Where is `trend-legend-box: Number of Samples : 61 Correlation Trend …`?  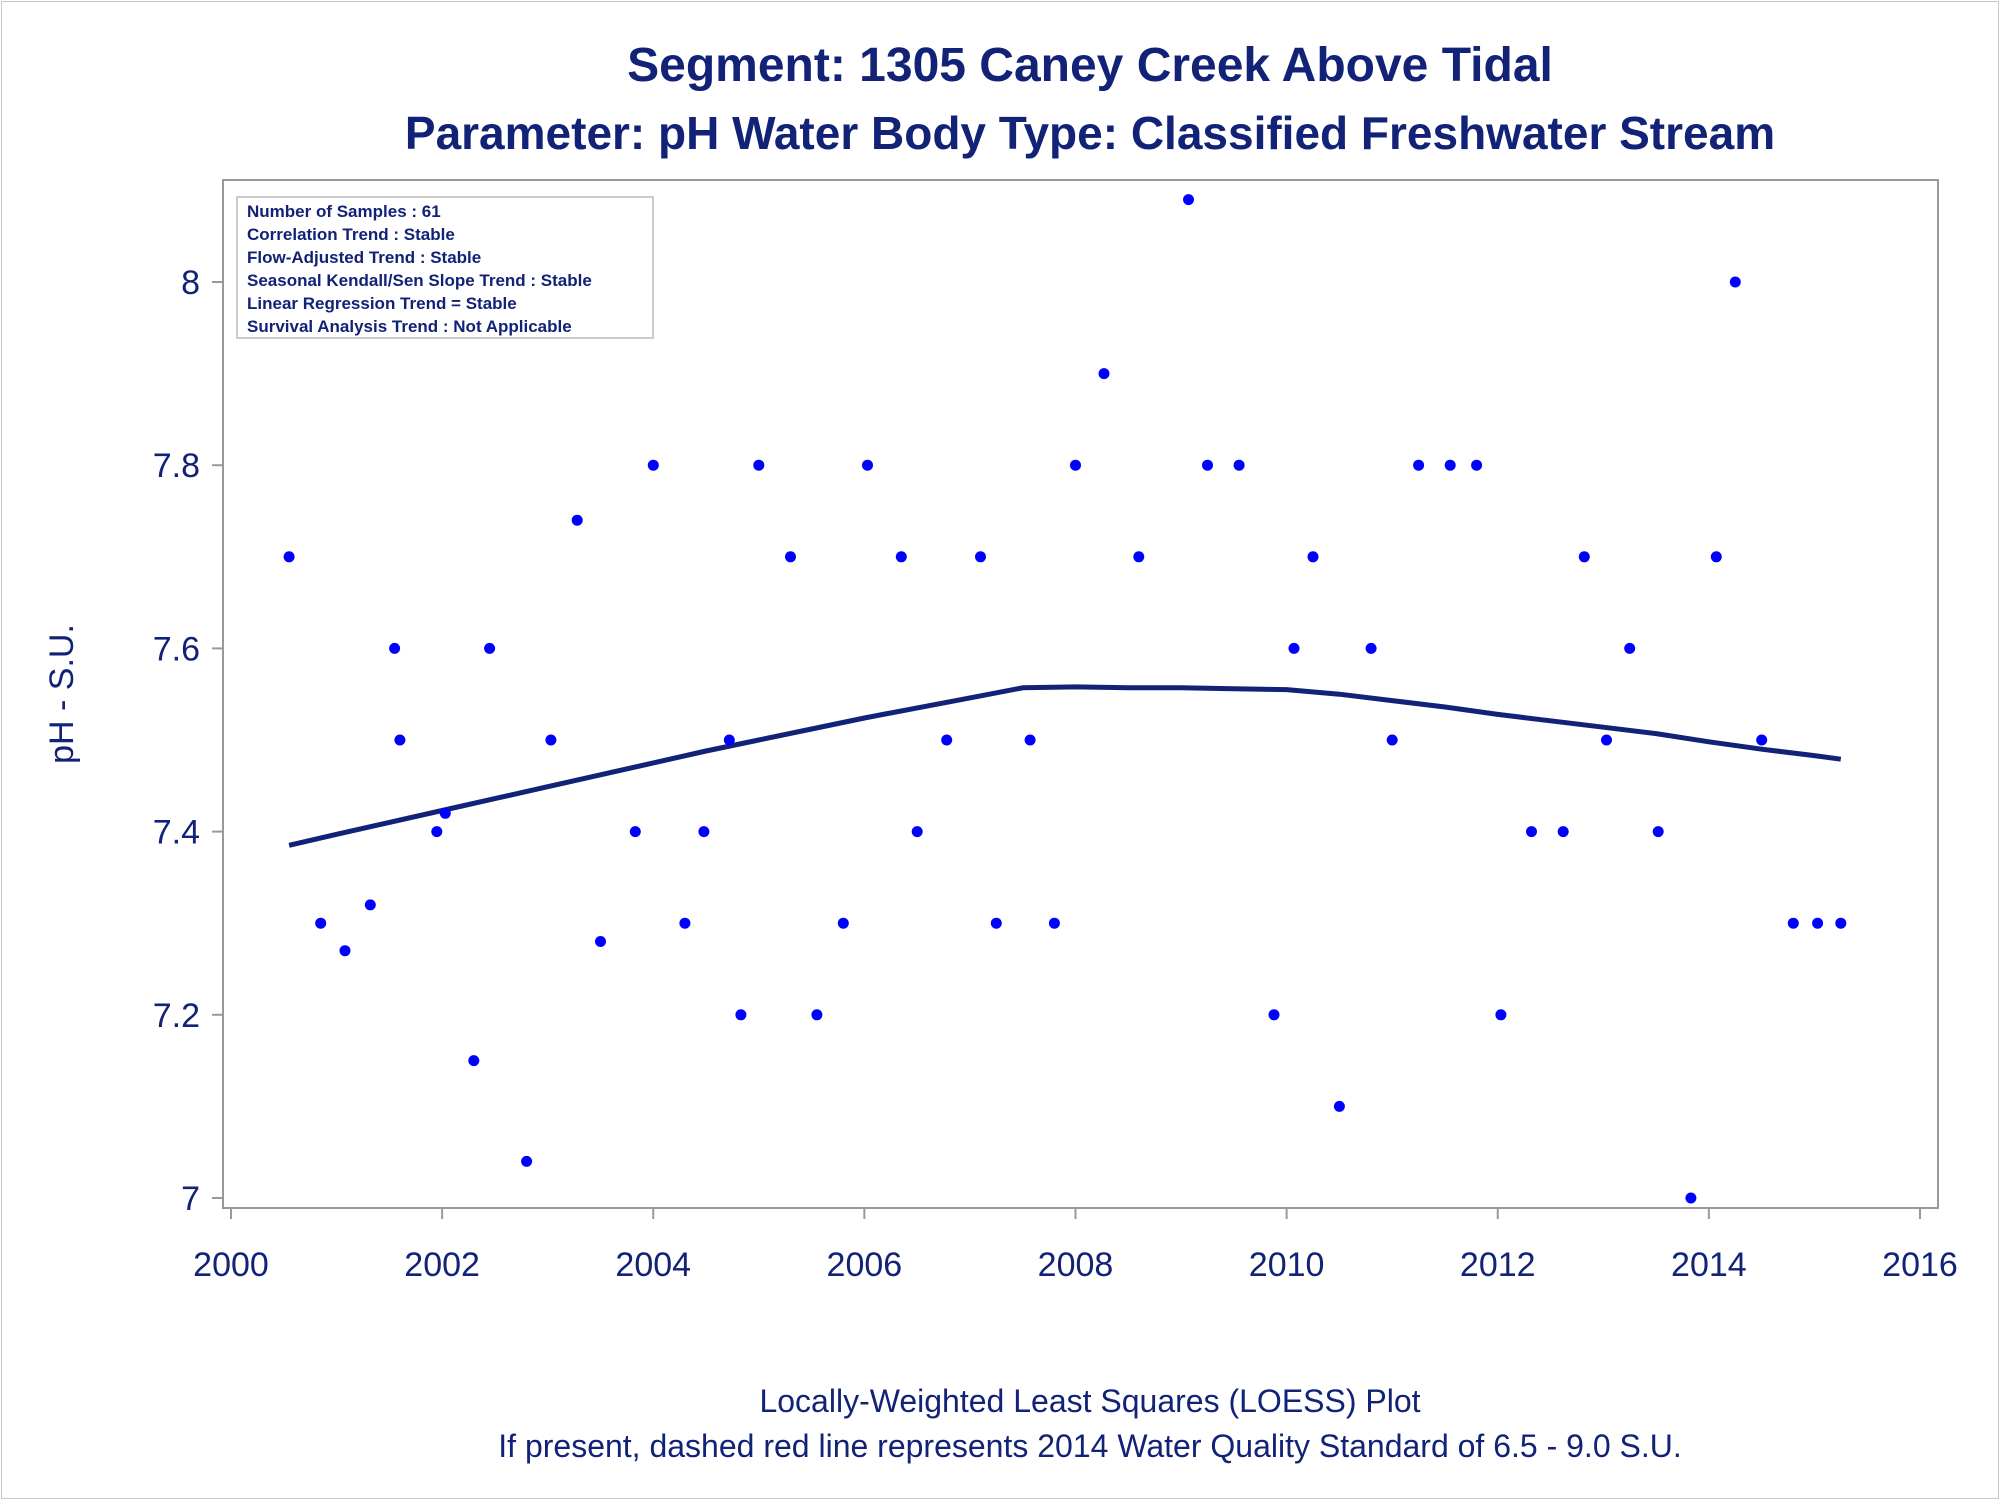
trend-legend-box: Number of Samples : 61 Correlation Trend … is located at coordinates (445, 267).